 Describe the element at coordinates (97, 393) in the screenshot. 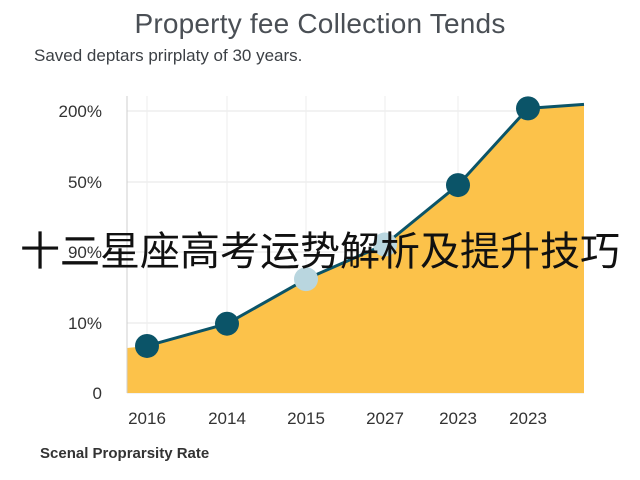

I see `y-tick-label-0: 0` at that location.